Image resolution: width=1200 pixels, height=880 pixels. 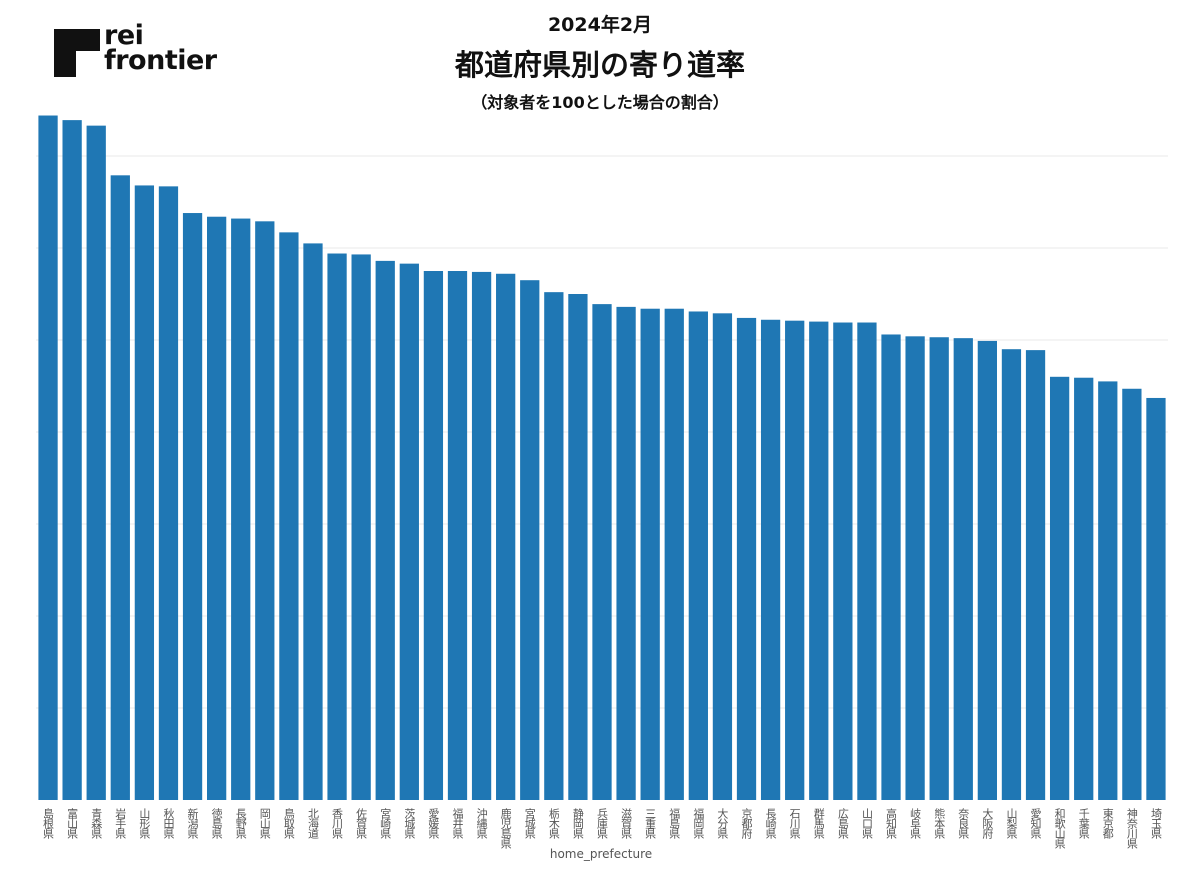 I want to click on x-tick-label: 愛知県, so click(x=1035, y=824).